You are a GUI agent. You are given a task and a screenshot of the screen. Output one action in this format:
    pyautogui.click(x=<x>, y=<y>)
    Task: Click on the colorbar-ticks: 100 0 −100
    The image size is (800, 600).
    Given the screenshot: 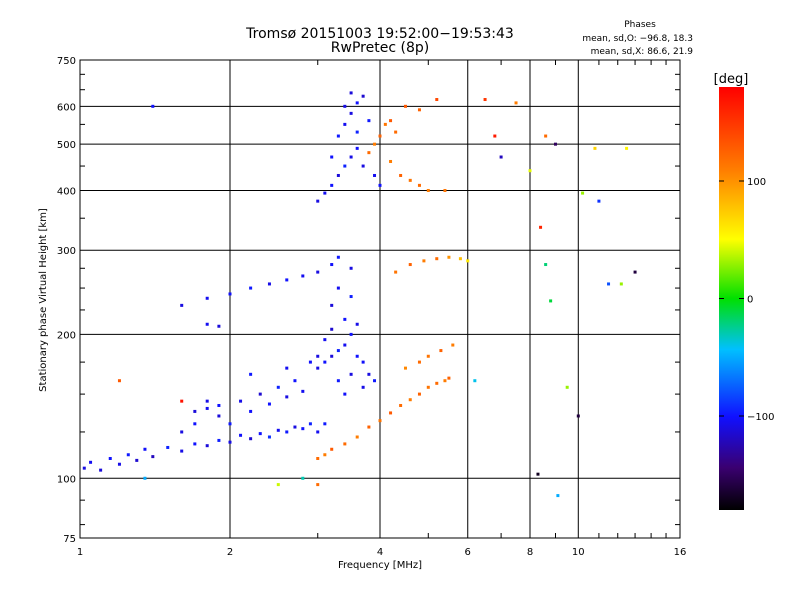 What is the action you would take?
    pyautogui.click(x=746, y=300)
    